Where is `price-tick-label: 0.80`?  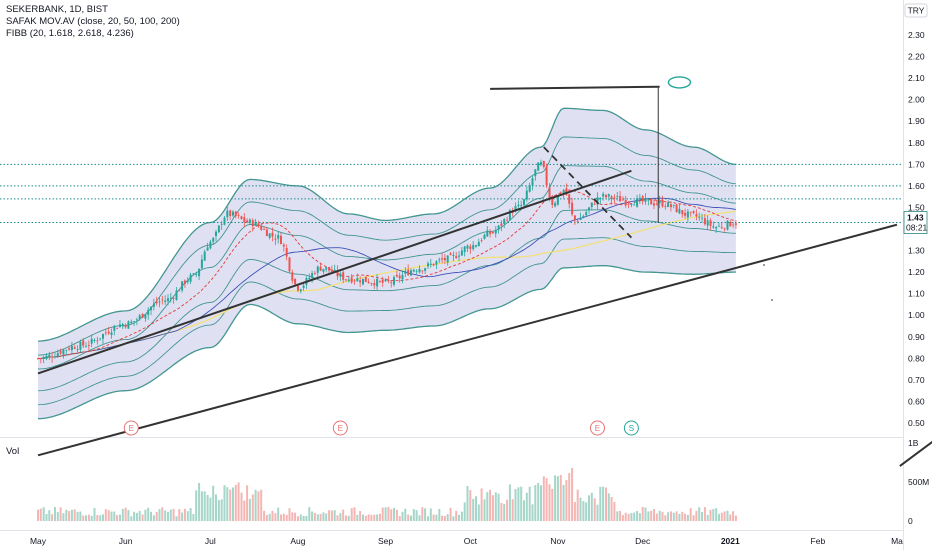 price-tick-label: 0.80 is located at coordinates (916, 358).